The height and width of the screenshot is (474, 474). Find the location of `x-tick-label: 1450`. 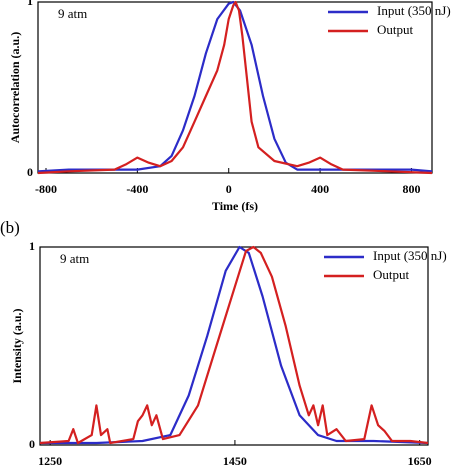

x-tick-label: 1450 is located at coordinates (235, 461).